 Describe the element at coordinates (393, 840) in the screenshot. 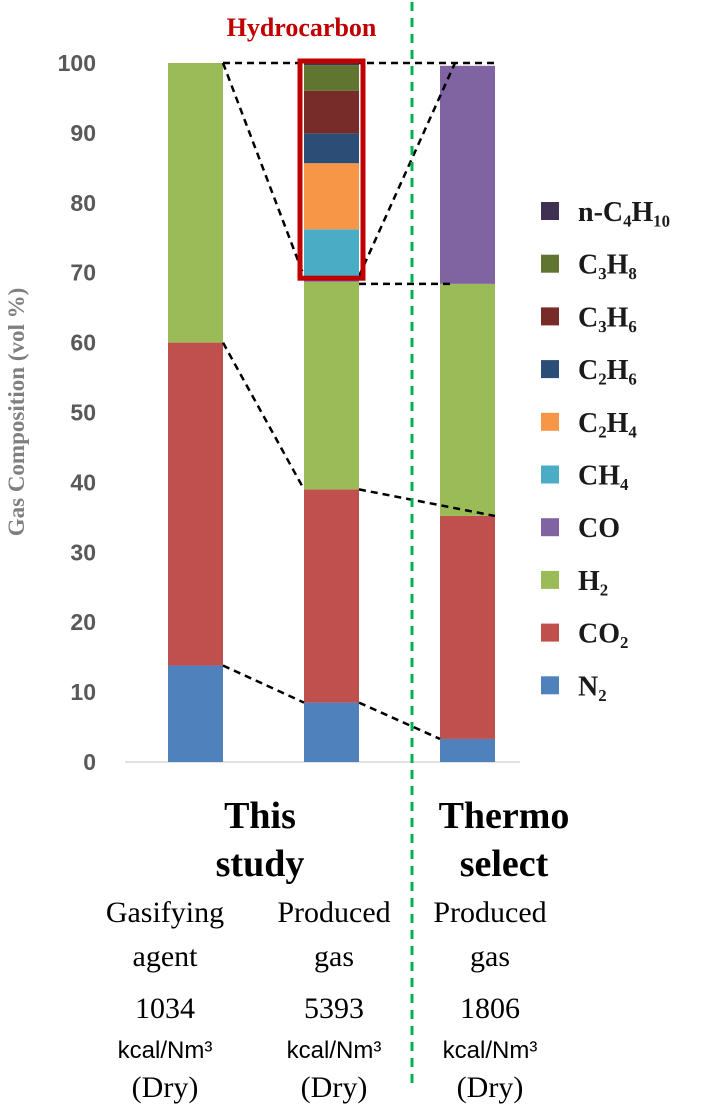

I see `group-titles: This study Thermo select` at that location.